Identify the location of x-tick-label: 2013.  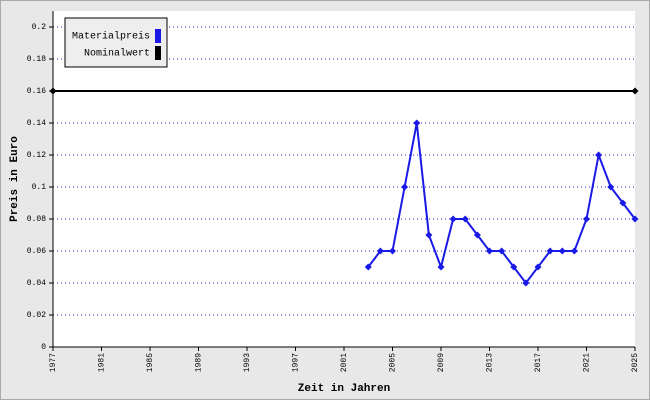
(490, 362).